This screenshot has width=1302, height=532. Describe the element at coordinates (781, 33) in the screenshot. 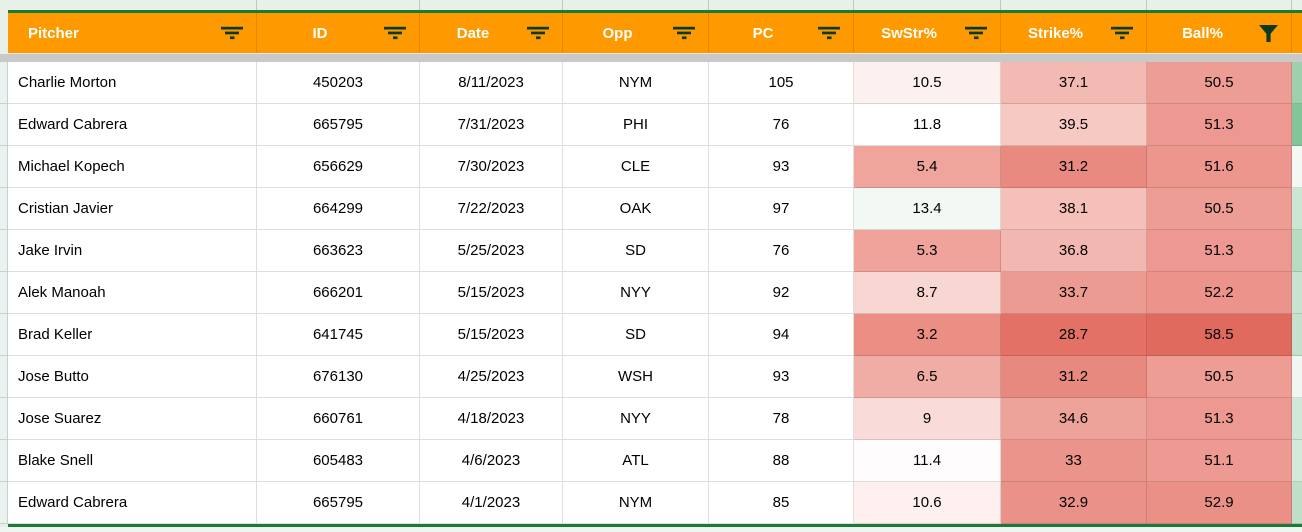

I see `column-header-pc: PC` at that location.